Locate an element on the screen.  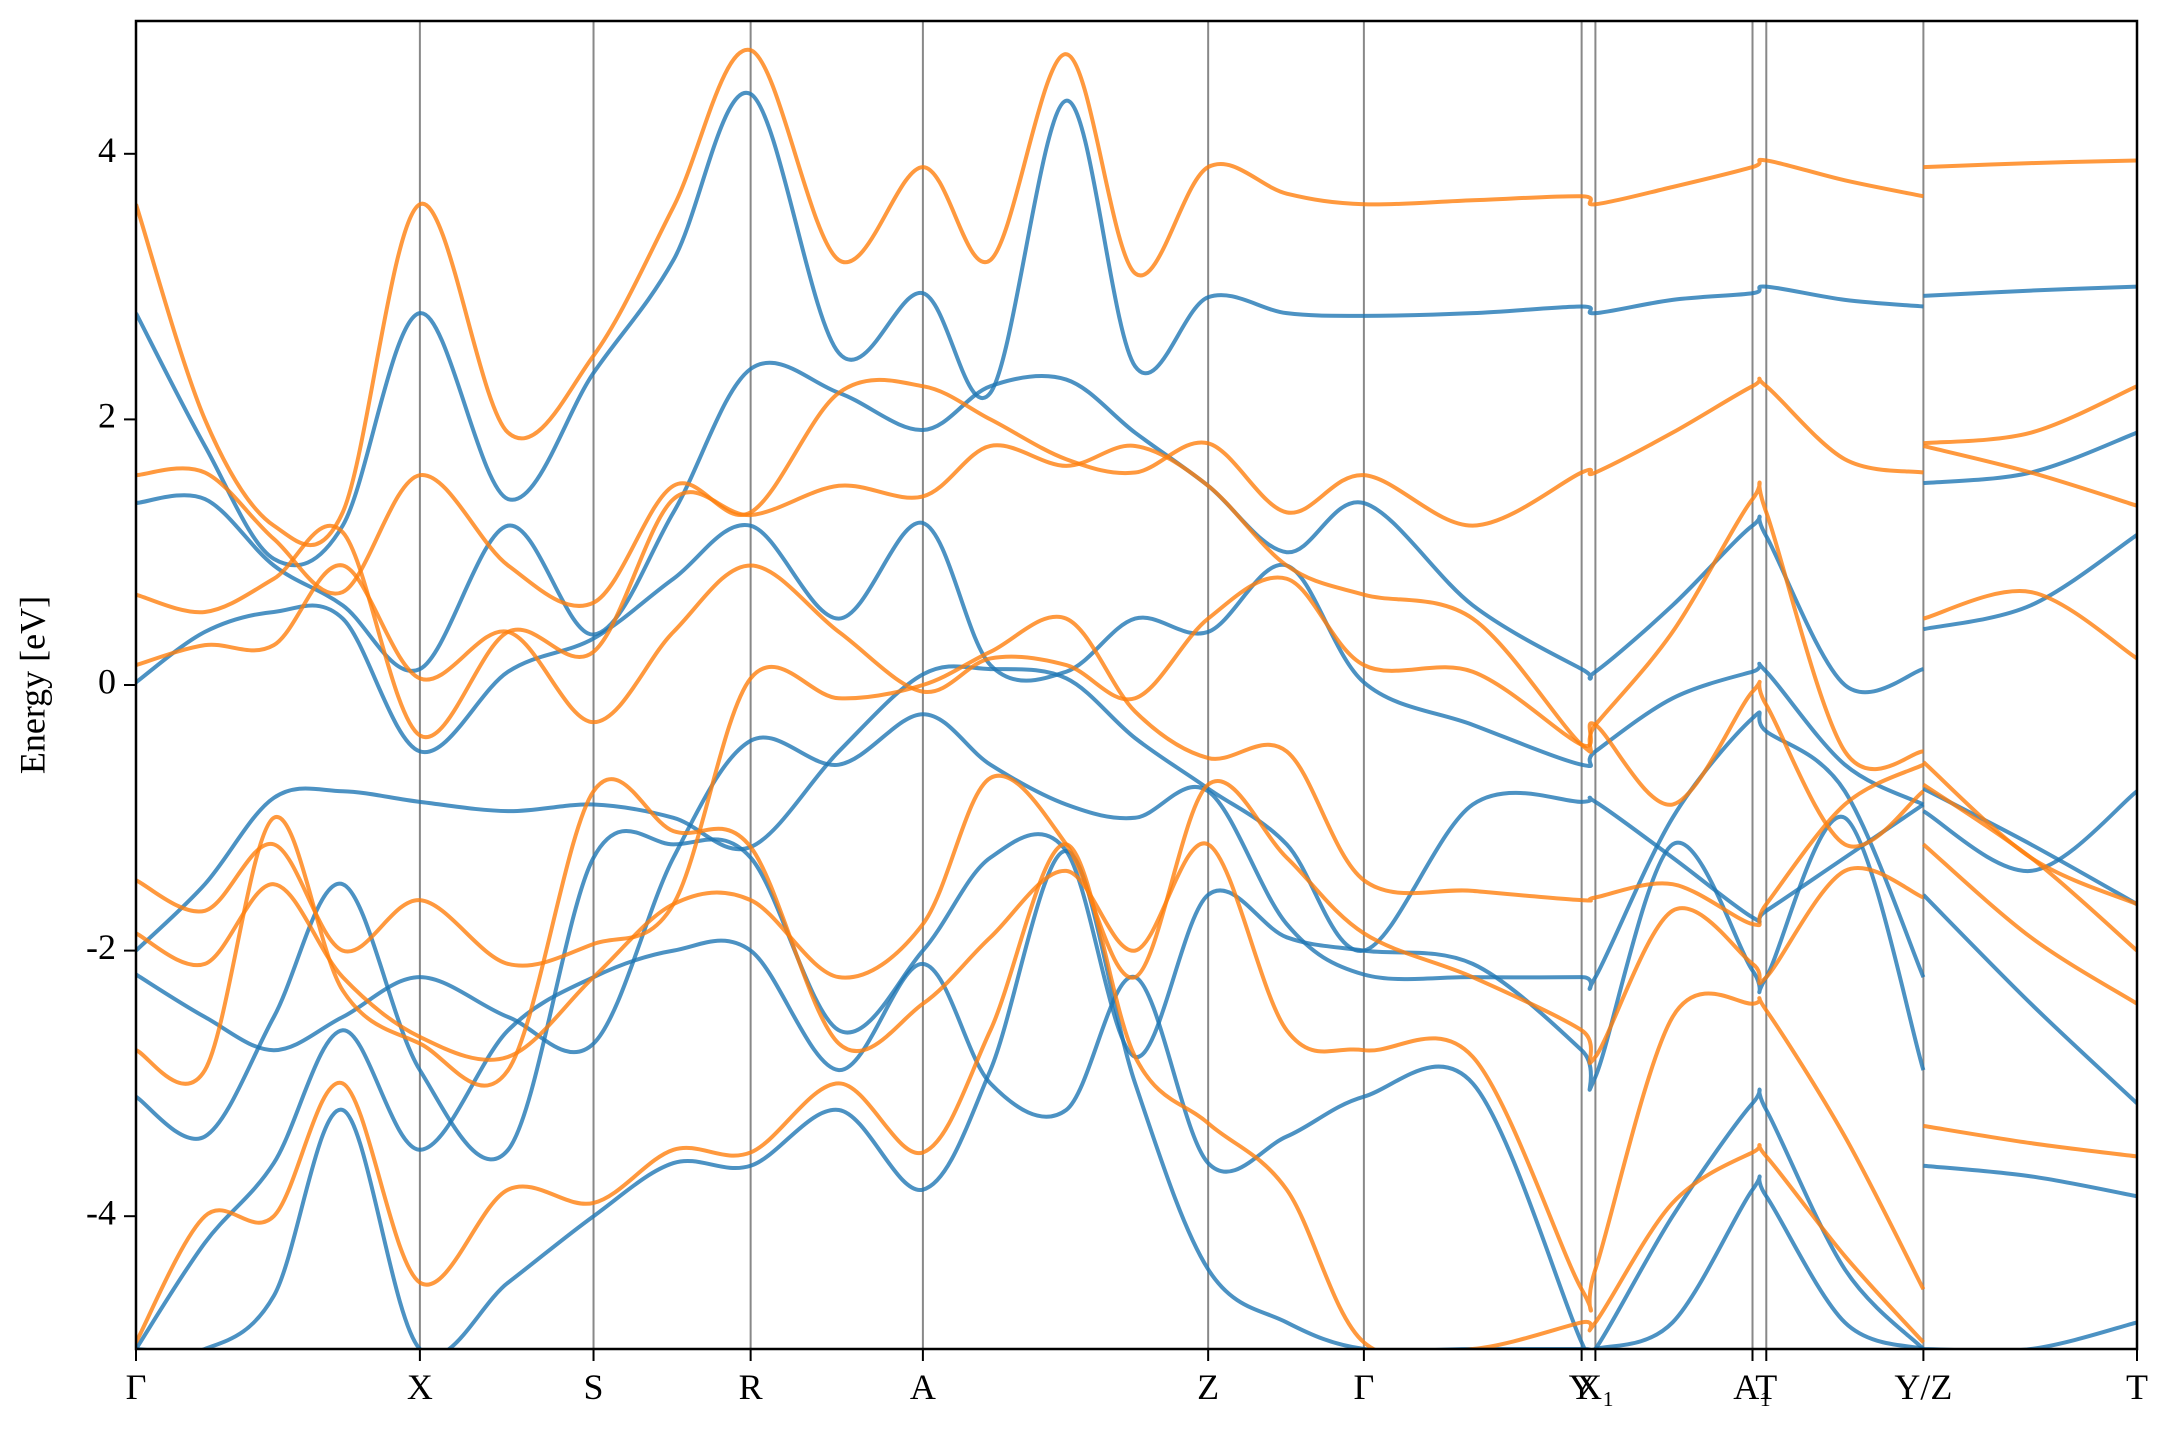
y-tick-label: -4 is located at coordinates (101, 1212).